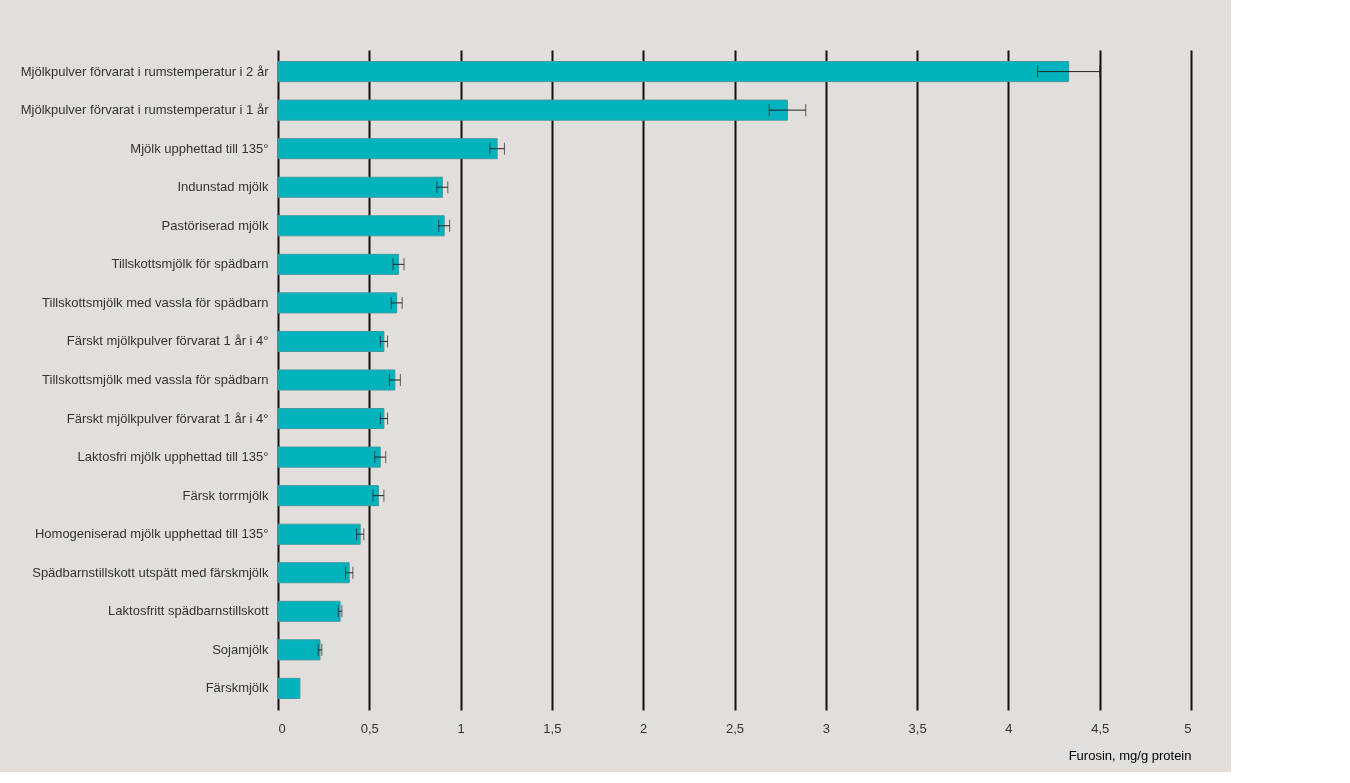  Describe the element at coordinates (188, 611) in the screenshot. I see `y-tick-label: Laktosfritt spädbarnstillskott` at that location.